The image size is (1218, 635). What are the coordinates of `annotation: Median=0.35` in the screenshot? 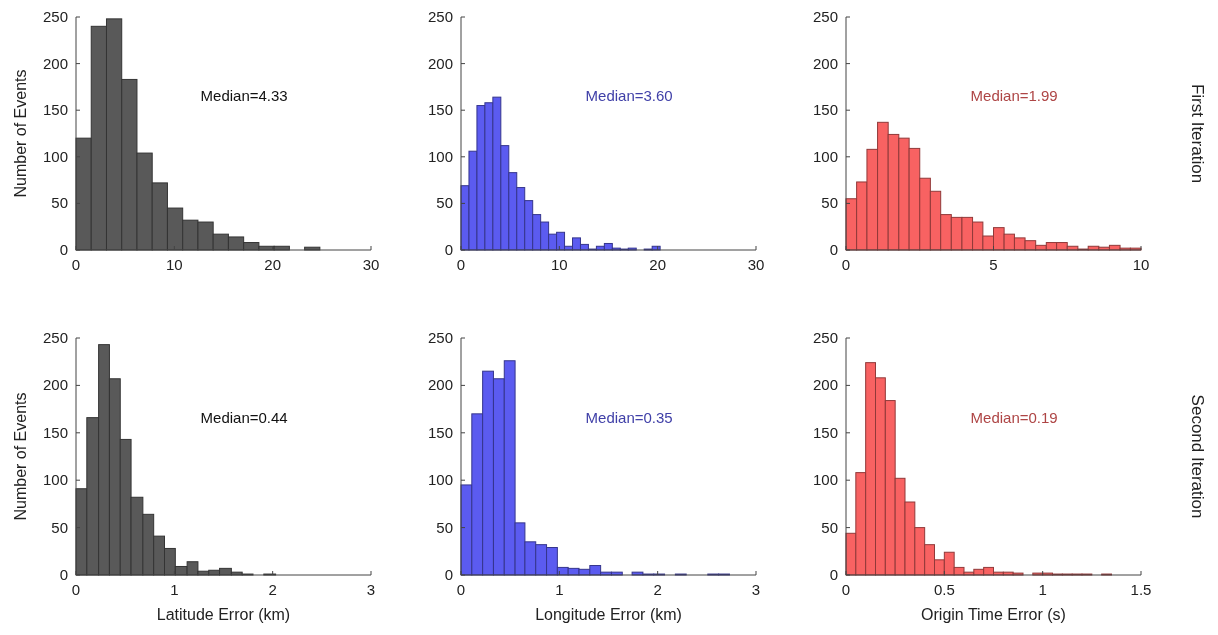 It's located at (629, 418).